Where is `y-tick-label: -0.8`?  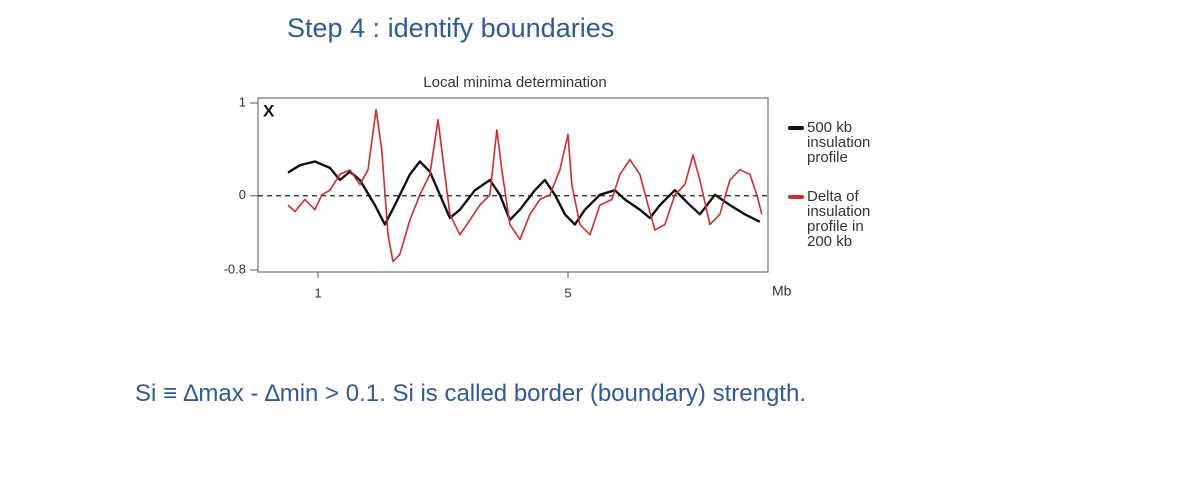
y-tick-label: -0.8 is located at coordinates (235, 268).